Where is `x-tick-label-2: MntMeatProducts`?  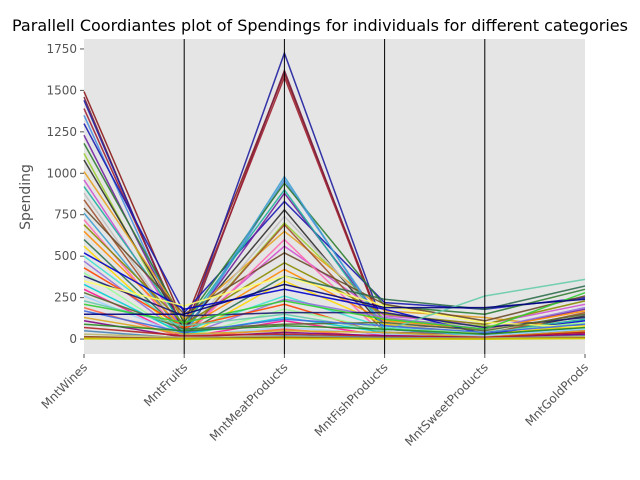 x-tick-label-2: MntMeatProducts is located at coordinates (249, 402).